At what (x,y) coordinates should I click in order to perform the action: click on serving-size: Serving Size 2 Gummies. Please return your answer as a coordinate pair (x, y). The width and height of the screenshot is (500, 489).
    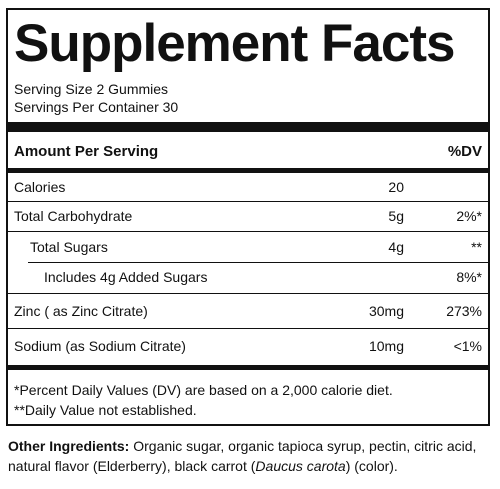
    Looking at the image, I should click on (91, 89).